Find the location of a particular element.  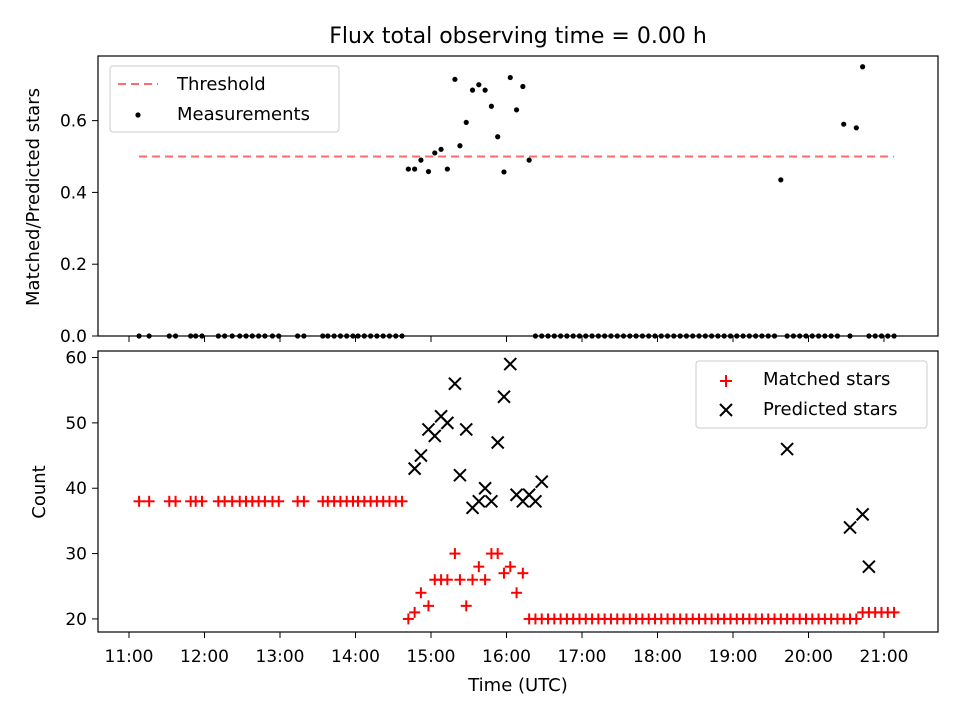

x-tick-label: 12:00 is located at coordinates (204, 657).